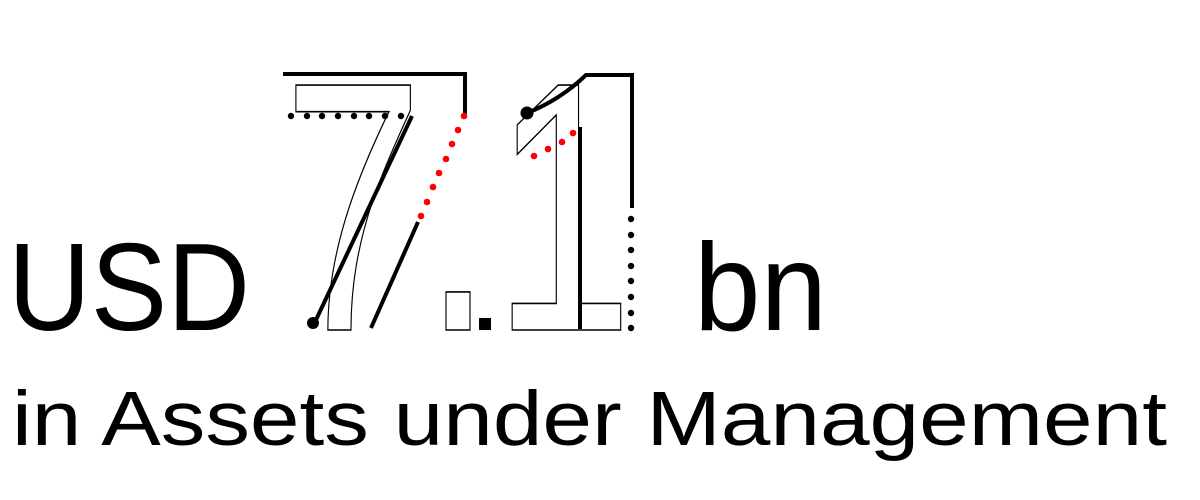 The width and height of the screenshot is (1200, 500). What do you see at coordinates (485, 324) in the screenshot?
I see `decimal-point` at bounding box center [485, 324].